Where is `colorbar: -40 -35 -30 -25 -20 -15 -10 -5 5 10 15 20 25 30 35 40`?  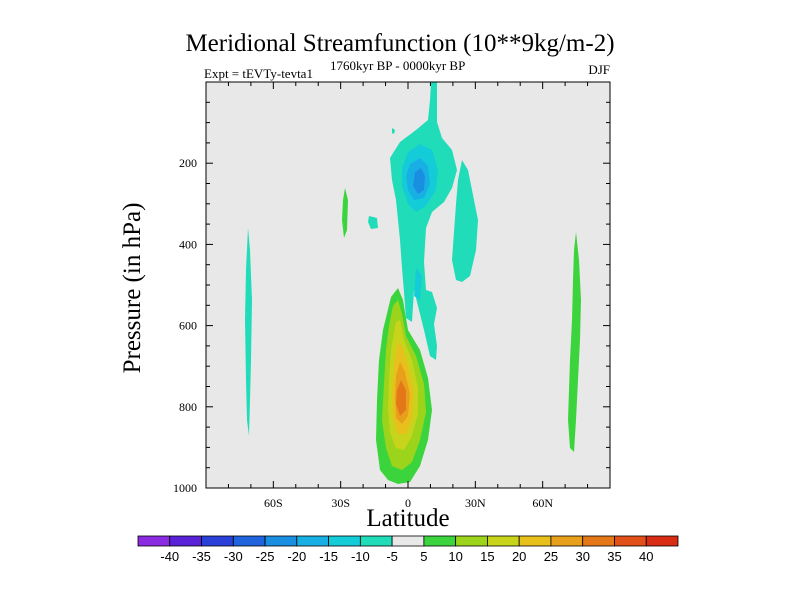 colorbar: -40 -35 -30 -25 -20 -15 -10 -5 5 10 15 20 25 30 35 40 is located at coordinates (408, 549).